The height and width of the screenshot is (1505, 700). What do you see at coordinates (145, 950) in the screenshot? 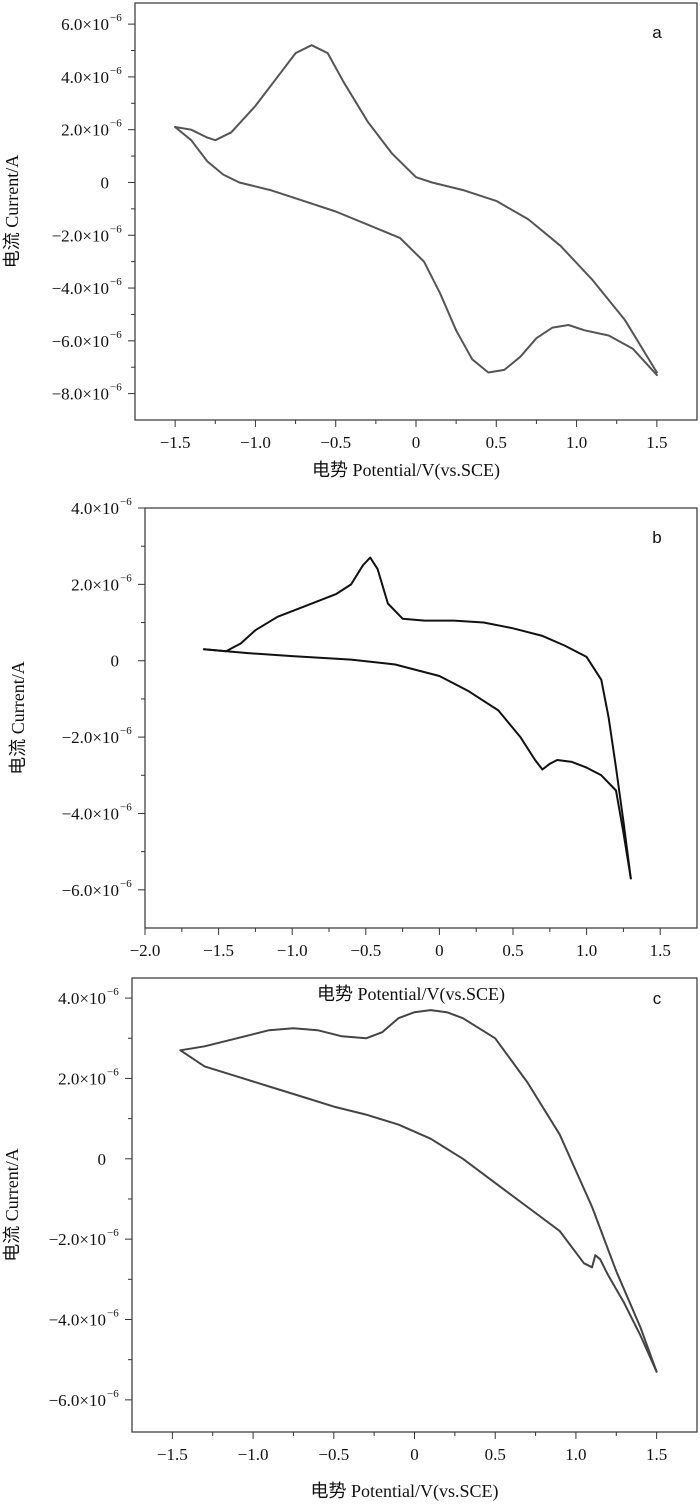
I see `x-tick-label: −2.0` at bounding box center [145, 950].